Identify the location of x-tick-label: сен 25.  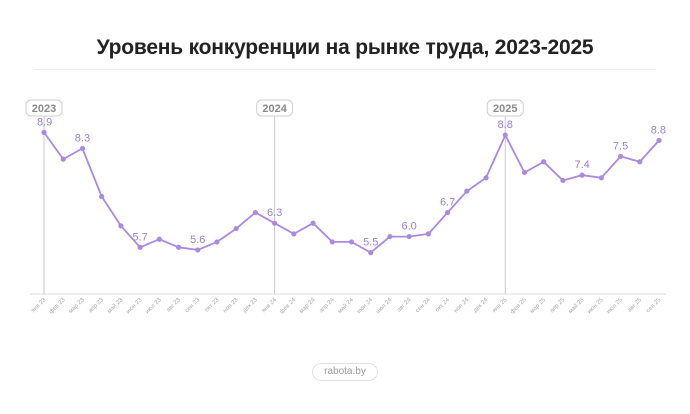
(653, 305).